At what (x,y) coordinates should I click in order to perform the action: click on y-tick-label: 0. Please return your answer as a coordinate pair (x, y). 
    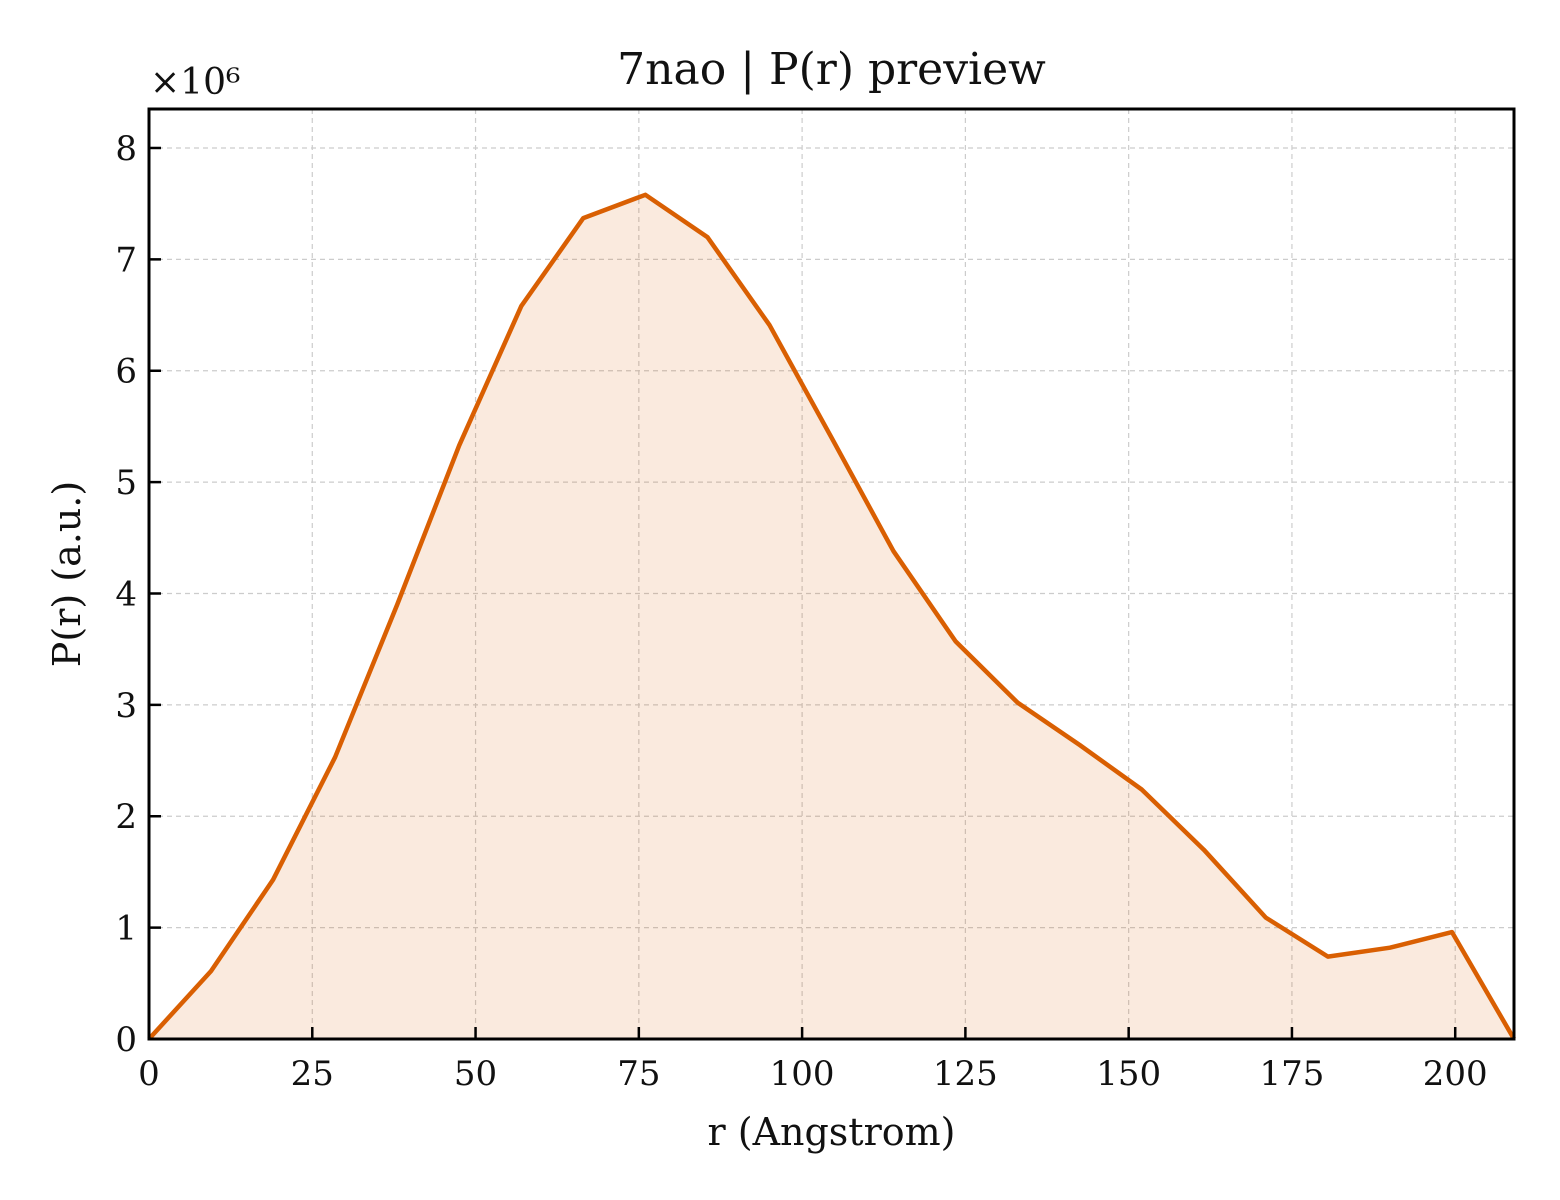
    Looking at the image, I should click on (126, 1040).